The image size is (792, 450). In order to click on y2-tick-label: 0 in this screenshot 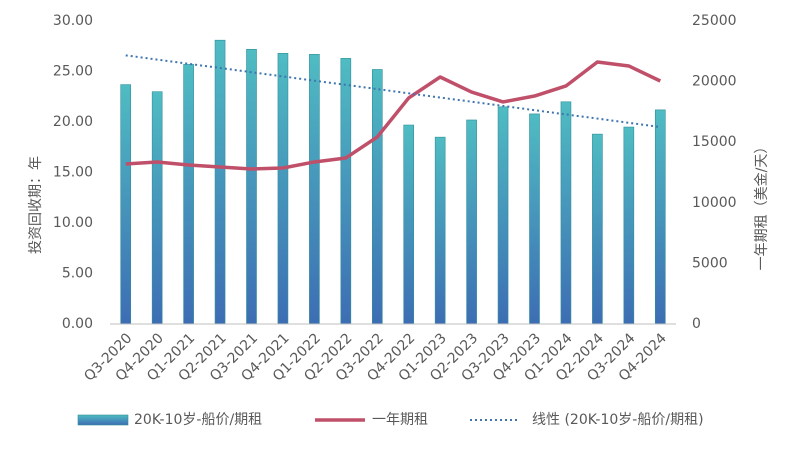, I will do `click(696, 324)`.